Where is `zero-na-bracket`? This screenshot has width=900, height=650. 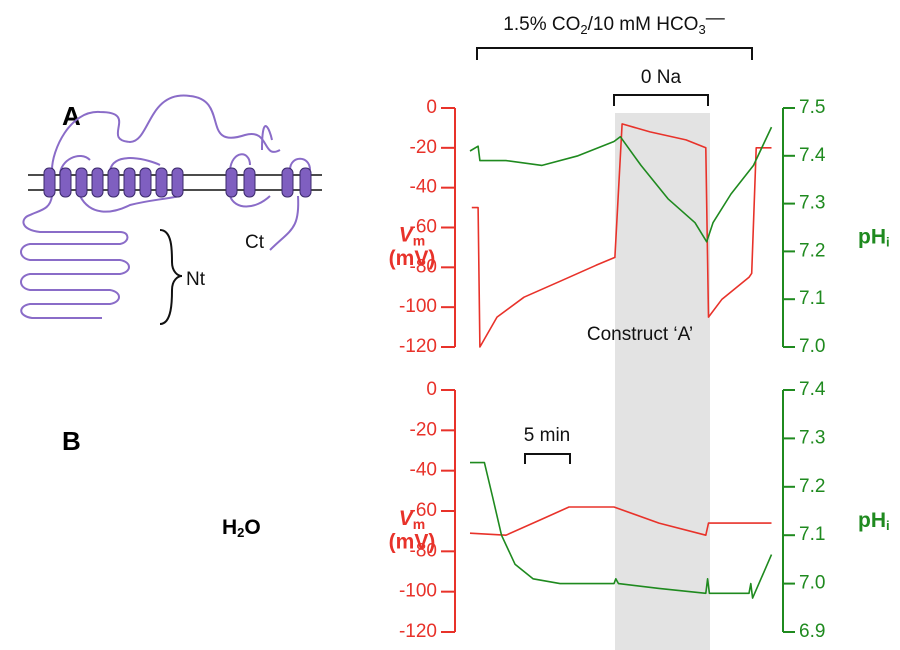 zero-na-bracket is located at coordinates (661, 100).